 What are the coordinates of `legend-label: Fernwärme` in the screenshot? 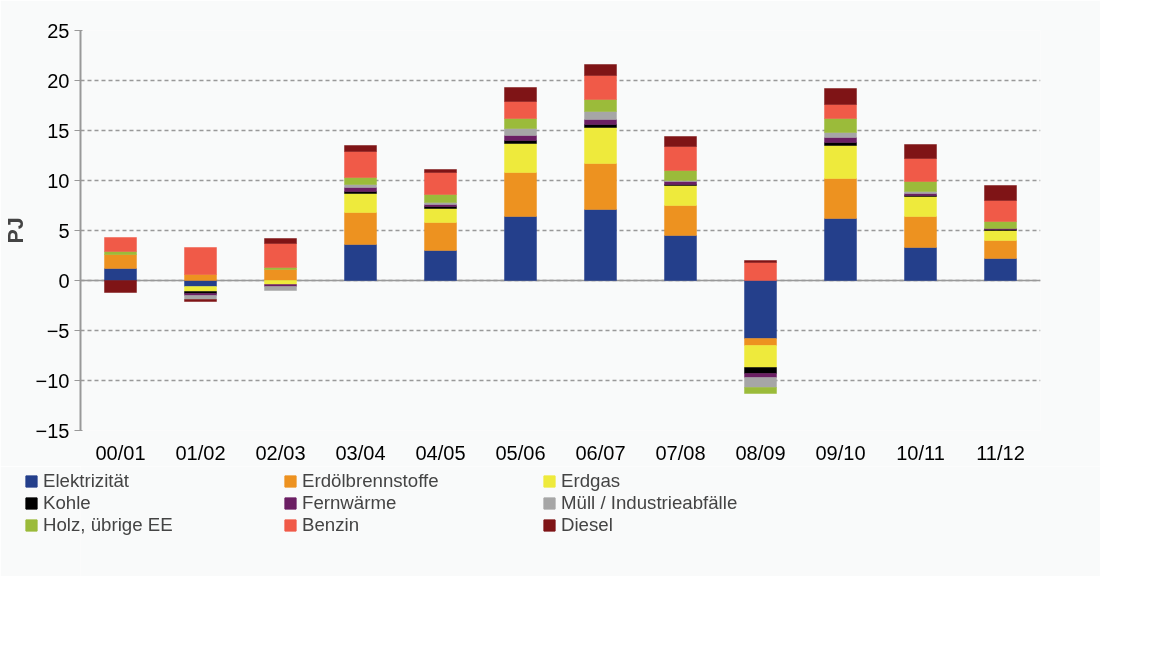 It's located at (350, 503).